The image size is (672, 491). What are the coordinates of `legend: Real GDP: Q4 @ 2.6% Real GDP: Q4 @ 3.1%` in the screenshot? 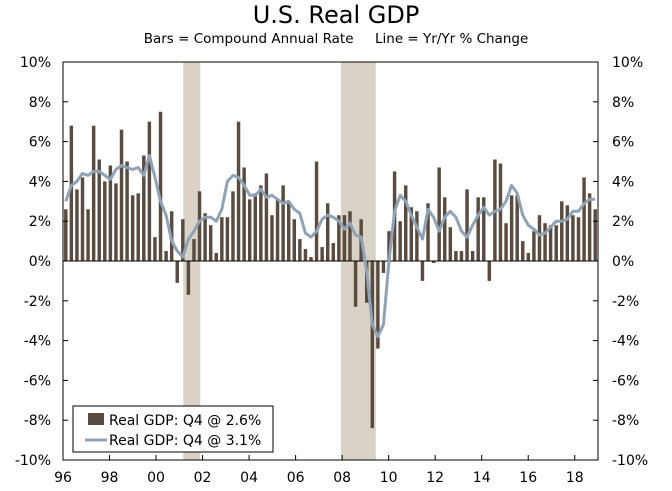 It's located at (173, 429).